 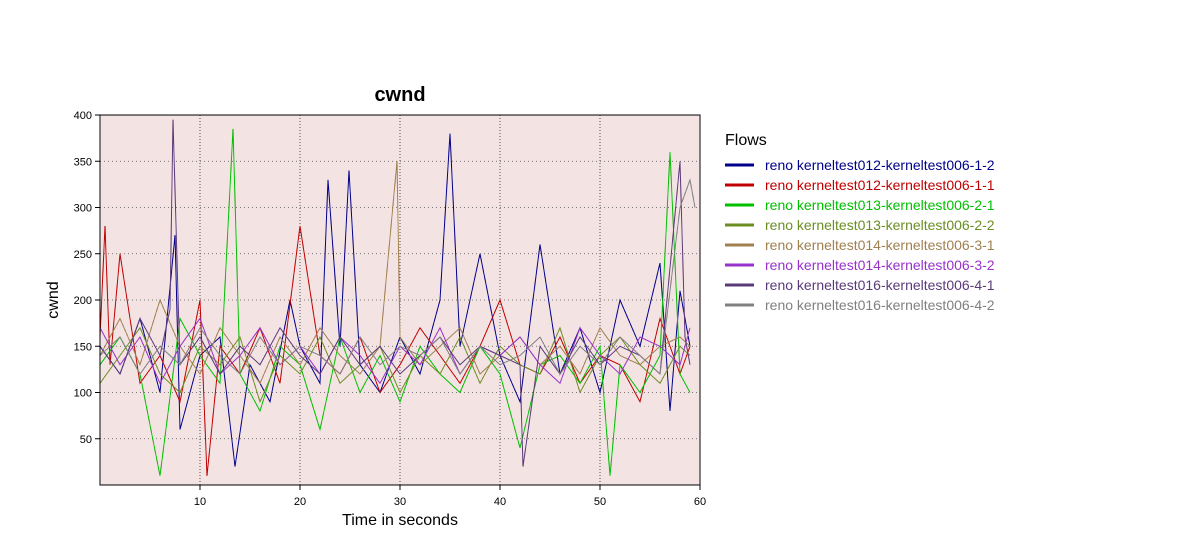 I want to click on legend-label-5: reno kerneltest014-kerneltest006-3-1, so click(x=880, y=245).